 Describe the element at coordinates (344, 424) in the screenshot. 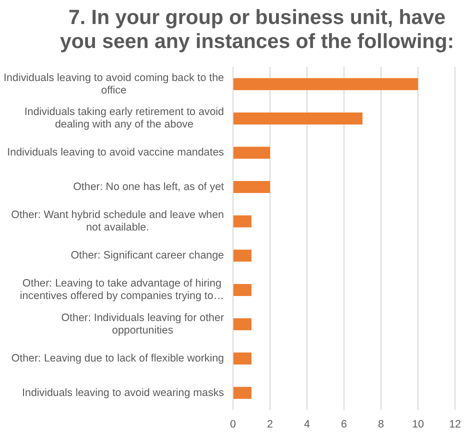

I see `x-tick-label: 6` at that location.